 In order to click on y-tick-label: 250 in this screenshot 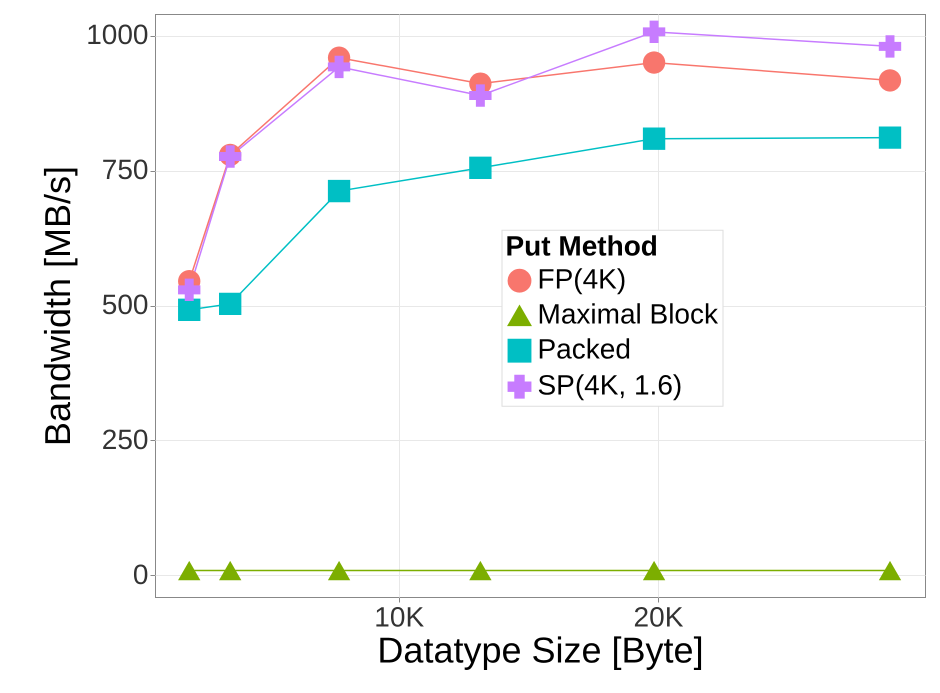, I will do `click(125, 439)`.